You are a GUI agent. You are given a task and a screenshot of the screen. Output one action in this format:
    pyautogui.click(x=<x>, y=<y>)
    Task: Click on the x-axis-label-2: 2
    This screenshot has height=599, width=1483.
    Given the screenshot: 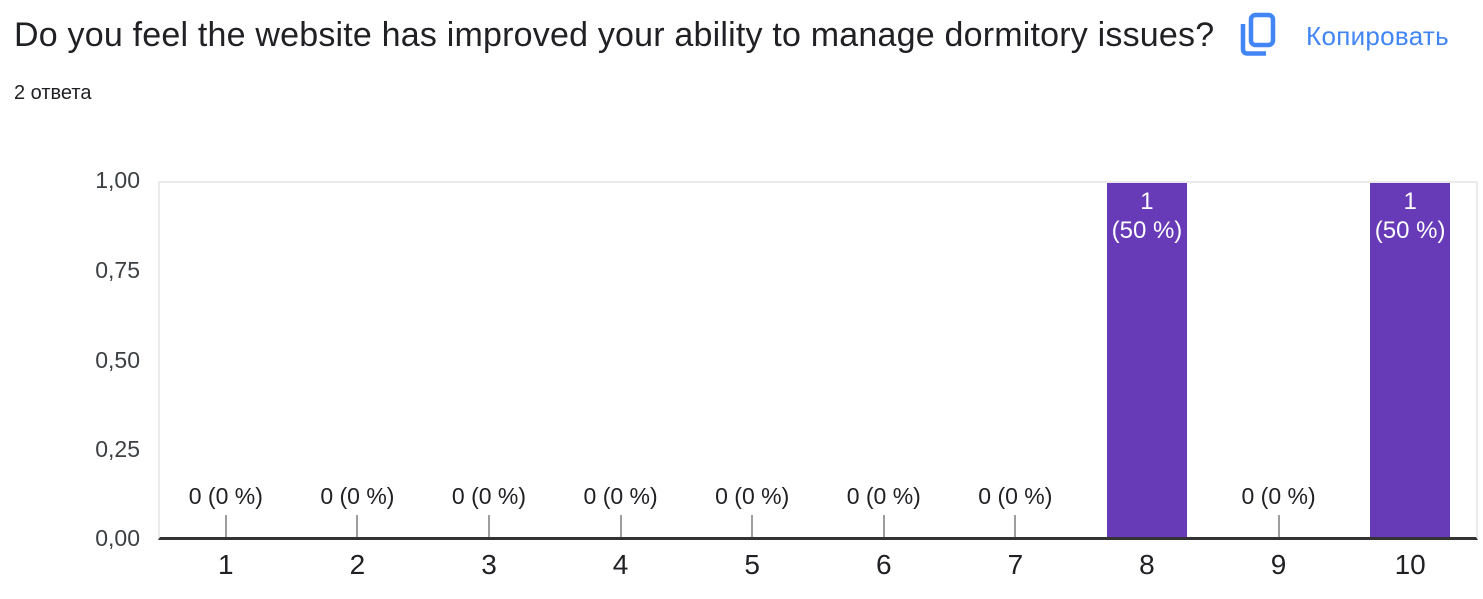 What is the action you would take?
    pyautogui.click(x=357, y=564)
    